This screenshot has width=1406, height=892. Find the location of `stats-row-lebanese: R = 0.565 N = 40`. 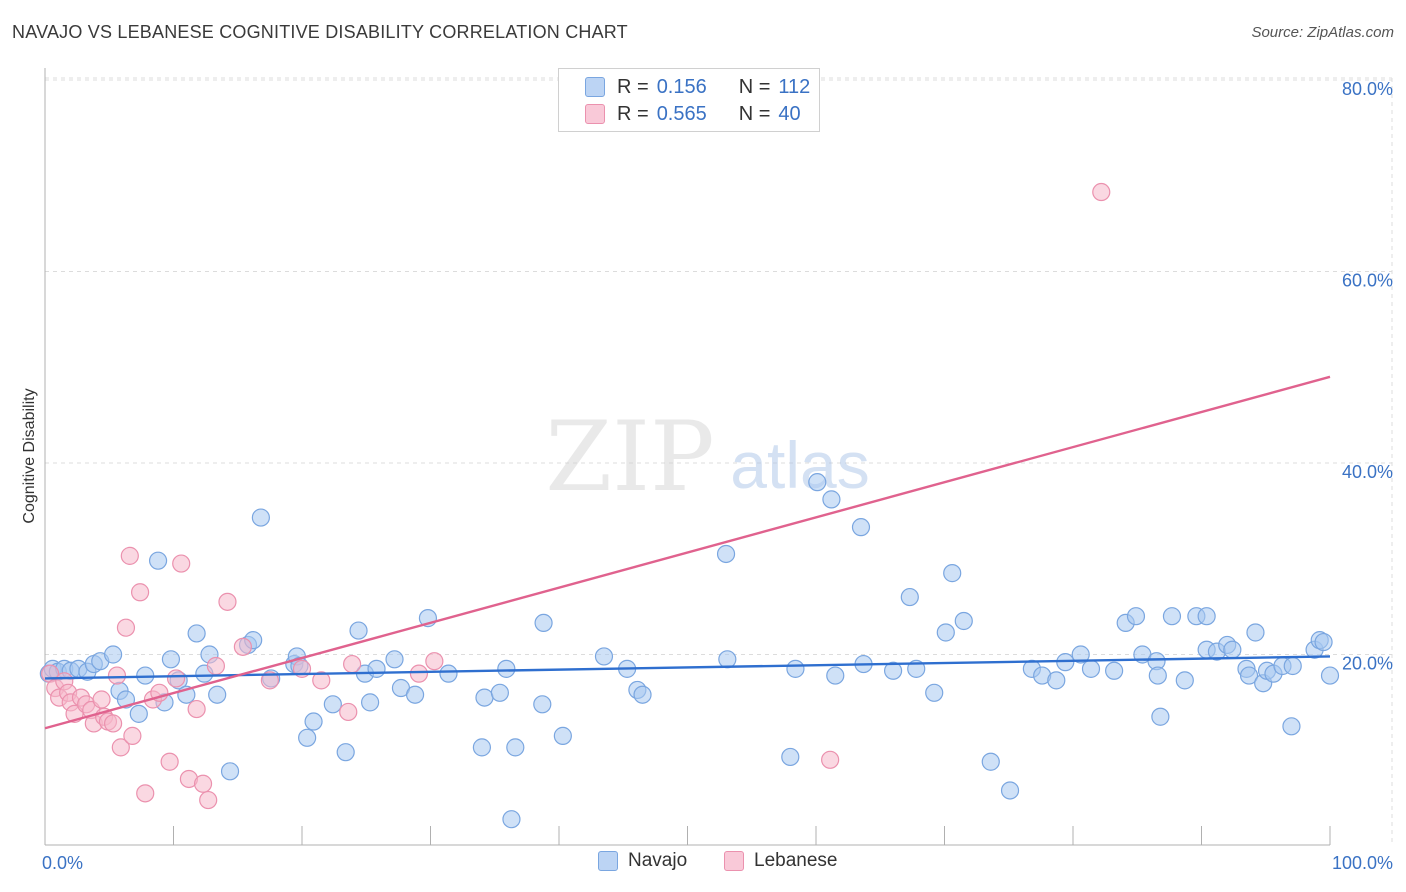

stats-row-lebanese: R = 0.565 N = 40 is located at coordinates (693, 114).